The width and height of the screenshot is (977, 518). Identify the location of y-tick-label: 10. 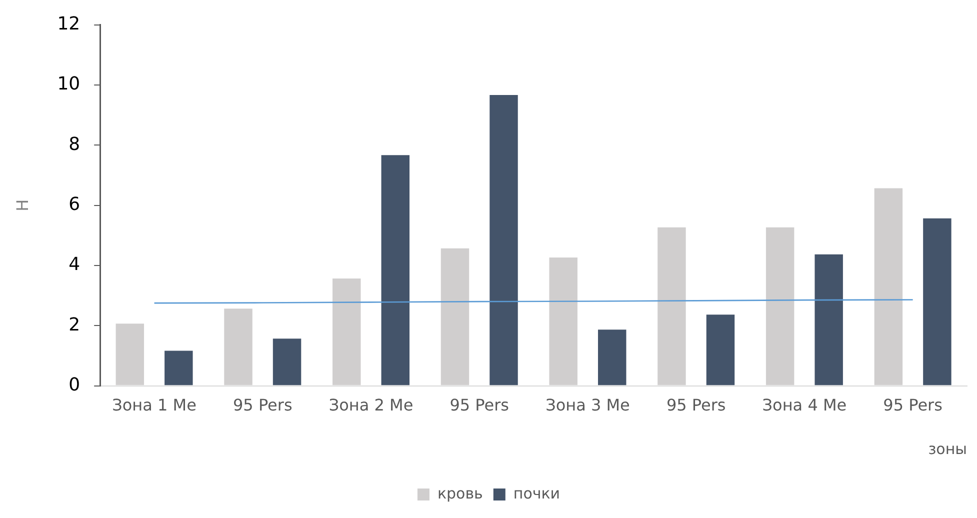
(68, 84).